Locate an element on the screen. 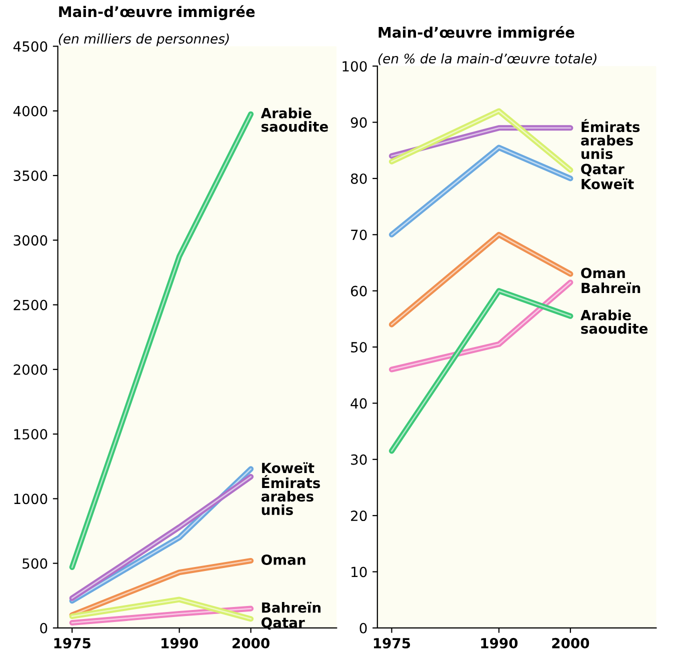 This screenshot has height=661, width=680. y-tick-label: 60 is located at coordinates (358, 291).